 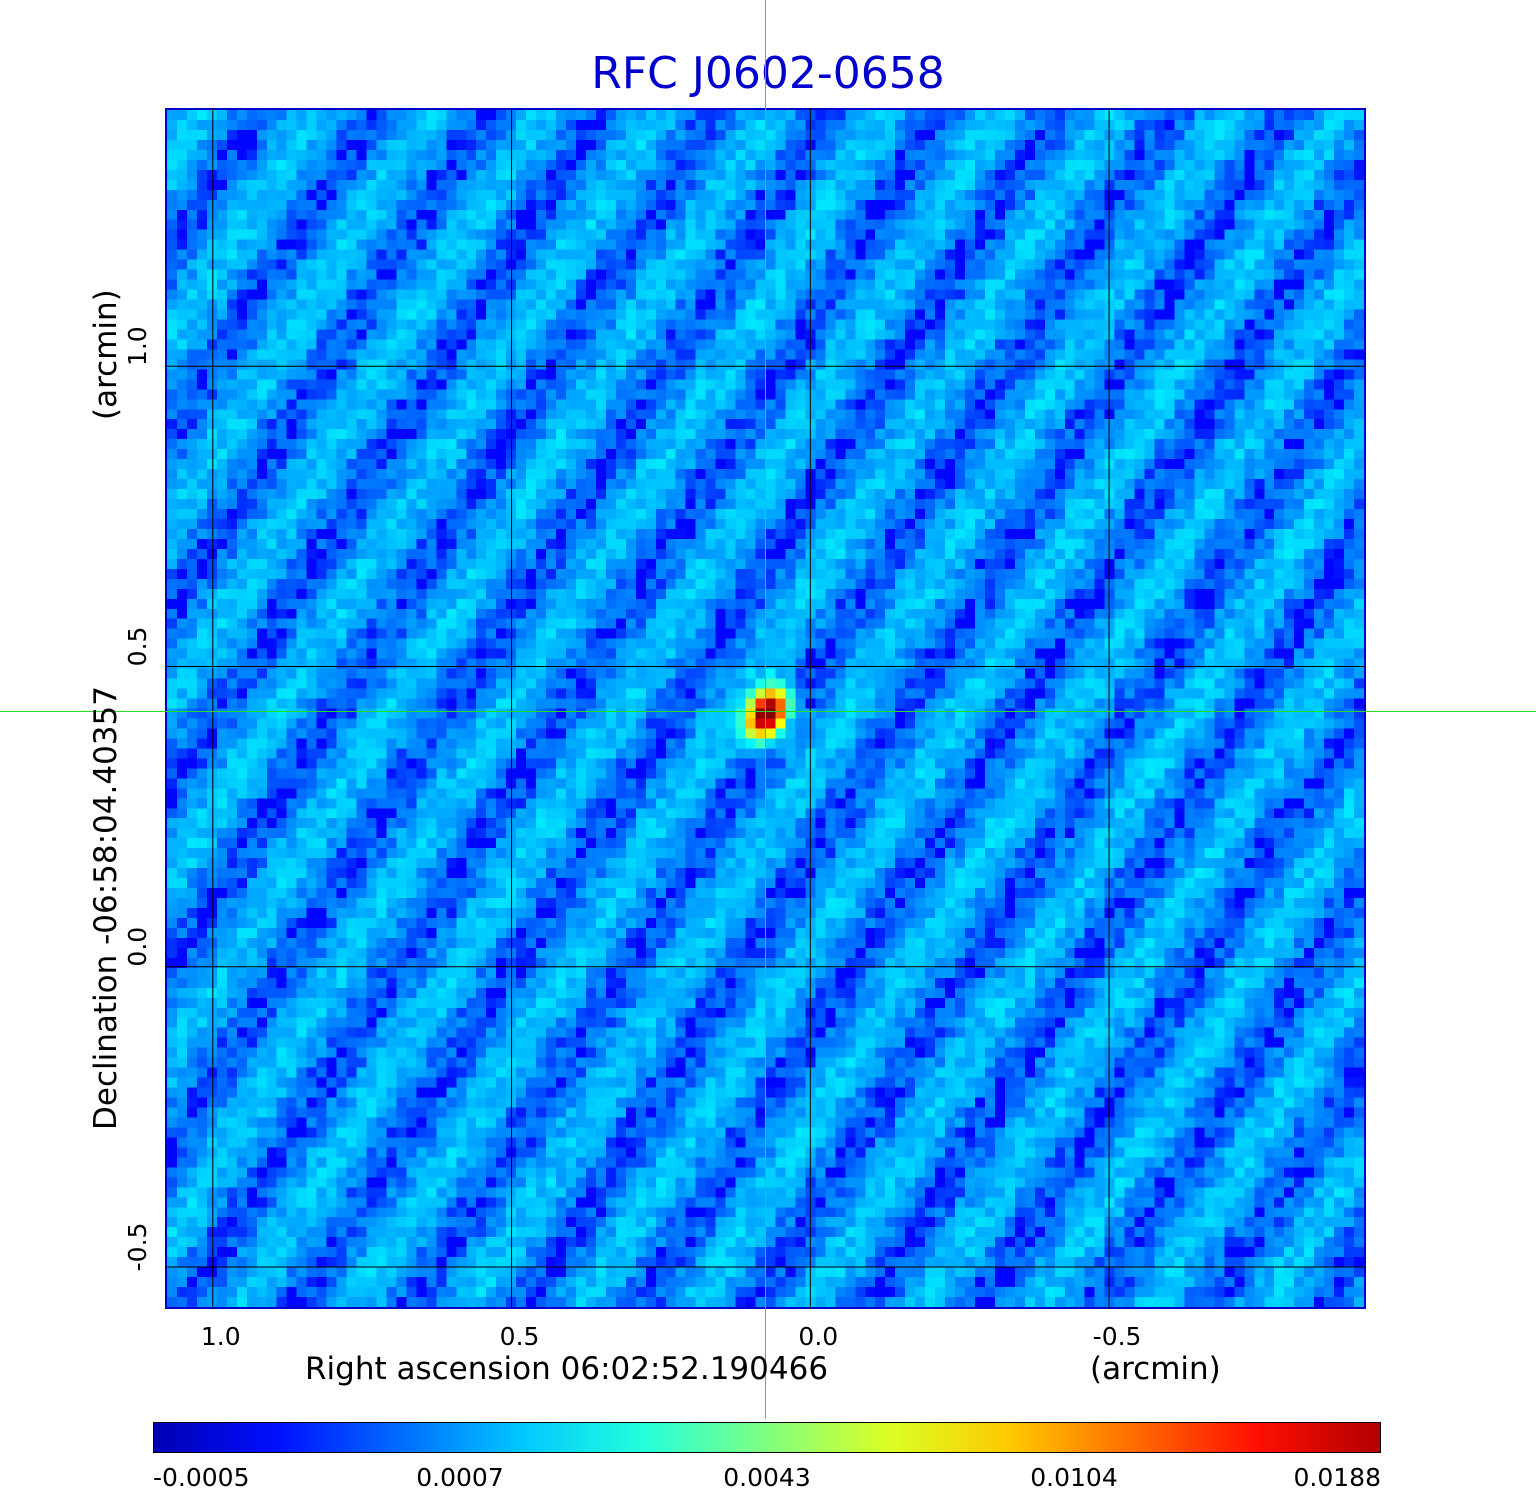 What do you see at coordinates (1117, 1336) in the screenshot?
I see `x-tick-label: -0.5` at bounding box center [1117, 1336].